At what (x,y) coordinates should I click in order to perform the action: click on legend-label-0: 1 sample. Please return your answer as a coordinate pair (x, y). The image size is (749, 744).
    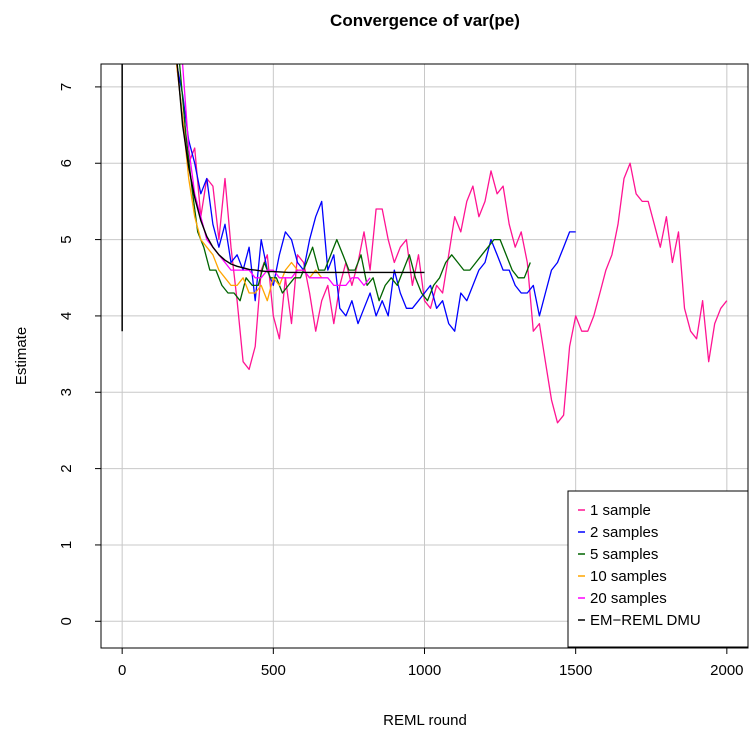
    Looking at the image, I should click on (620, 510).